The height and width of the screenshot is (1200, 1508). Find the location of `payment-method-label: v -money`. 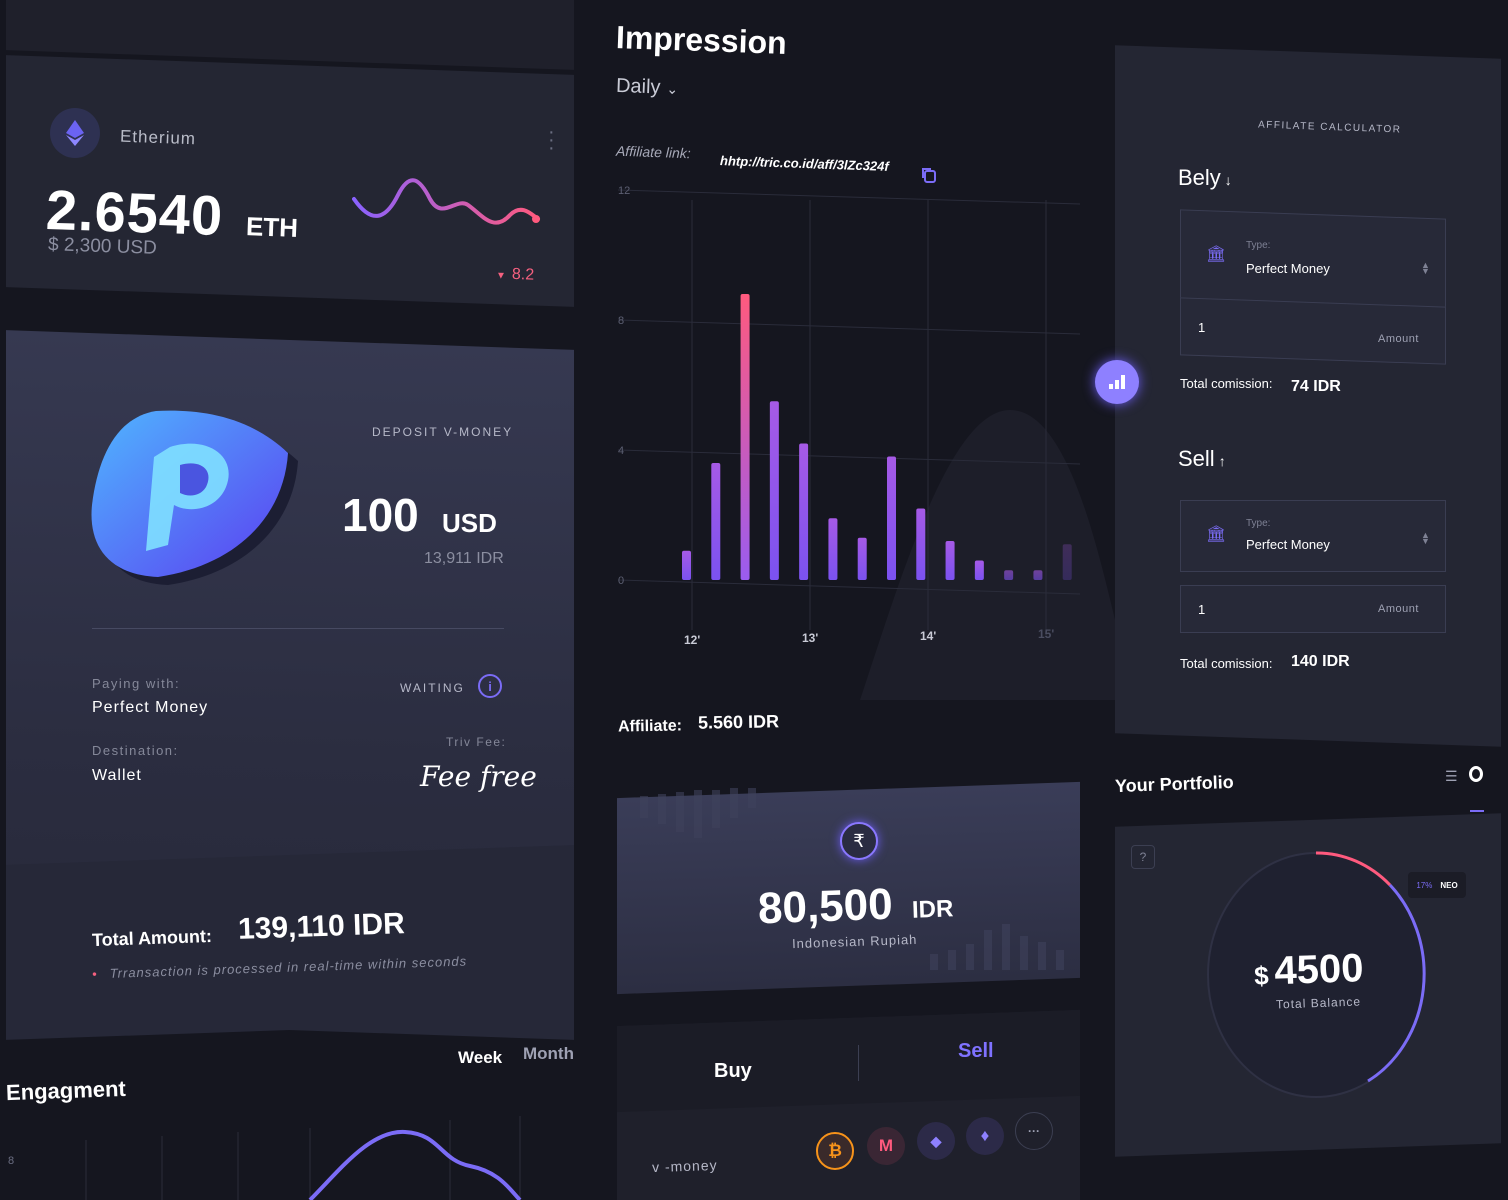

payment-method-label: v -money is located at coordinates (684, 1166).